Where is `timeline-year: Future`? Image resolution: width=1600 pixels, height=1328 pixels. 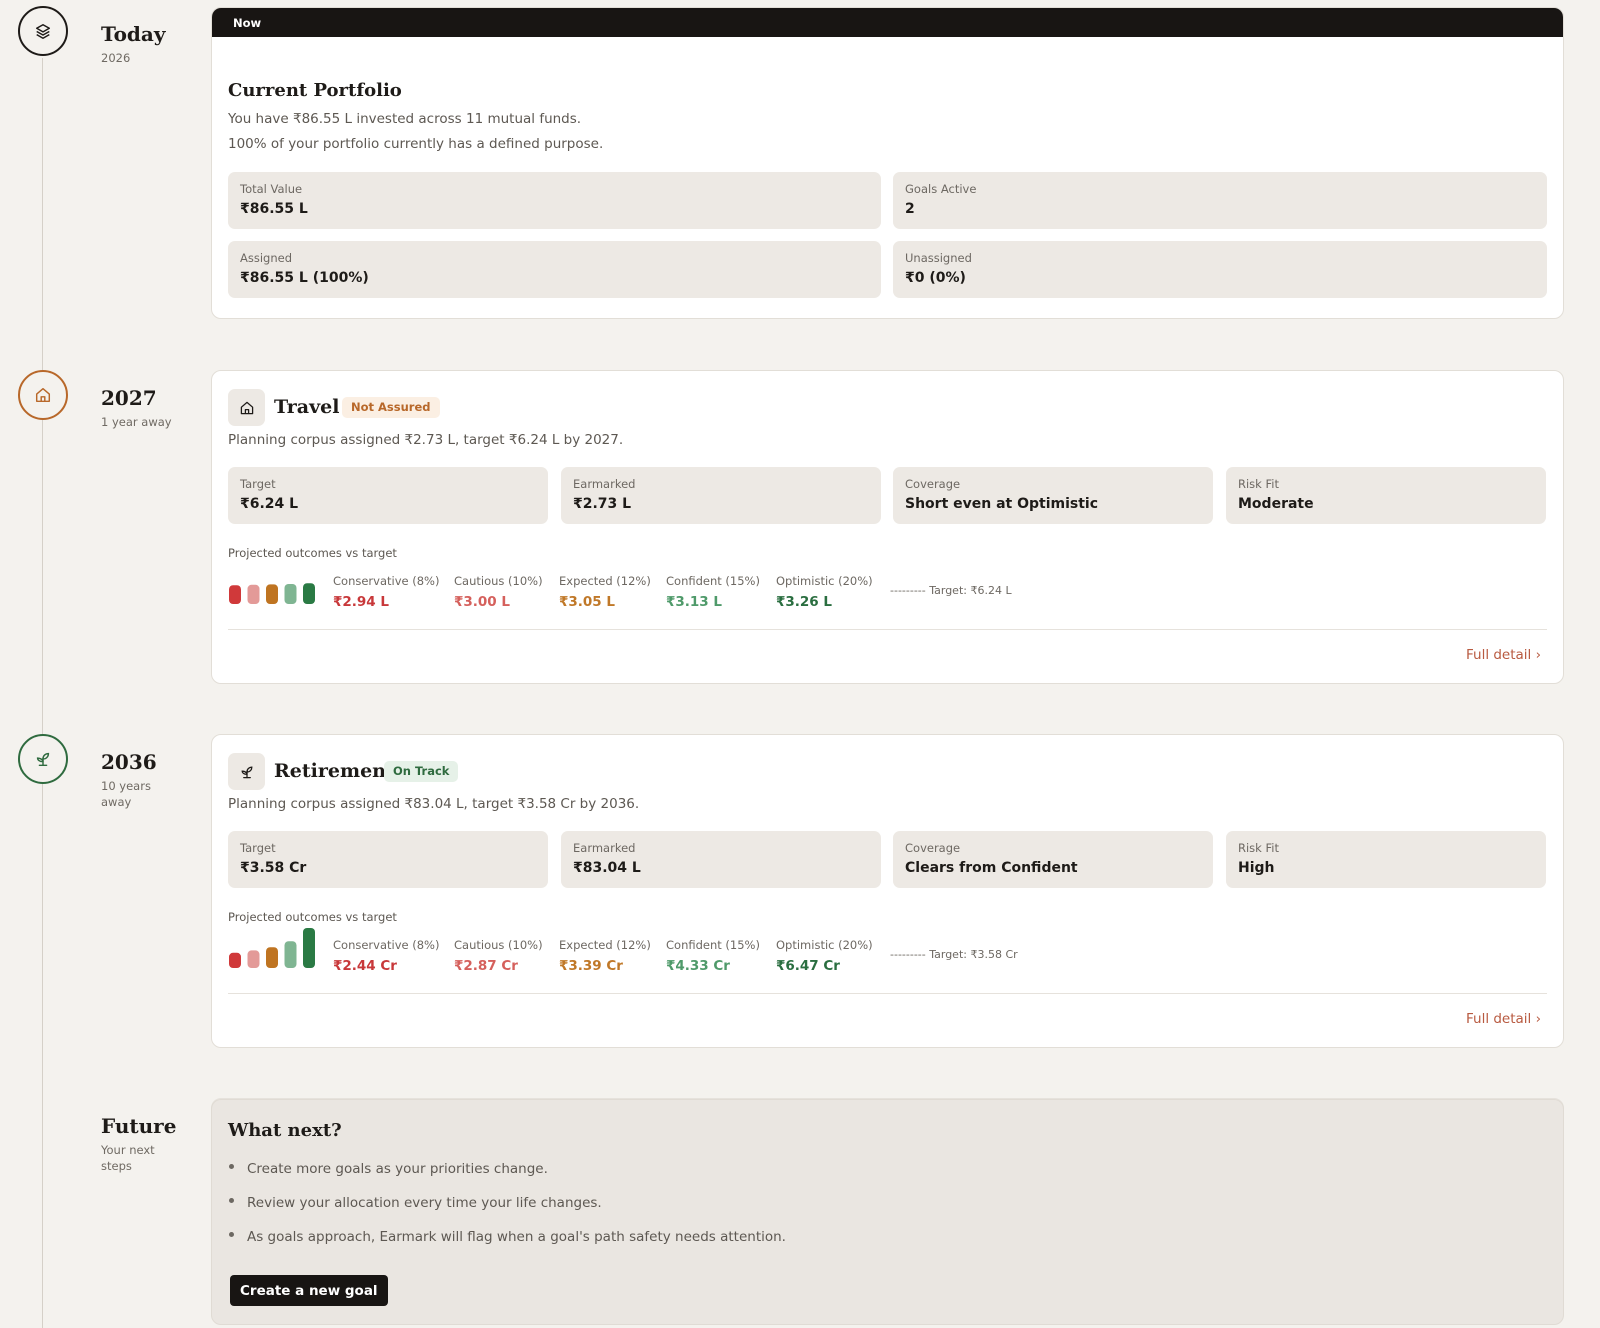 timeline-year: Future is located at coordinates (139, 1126).